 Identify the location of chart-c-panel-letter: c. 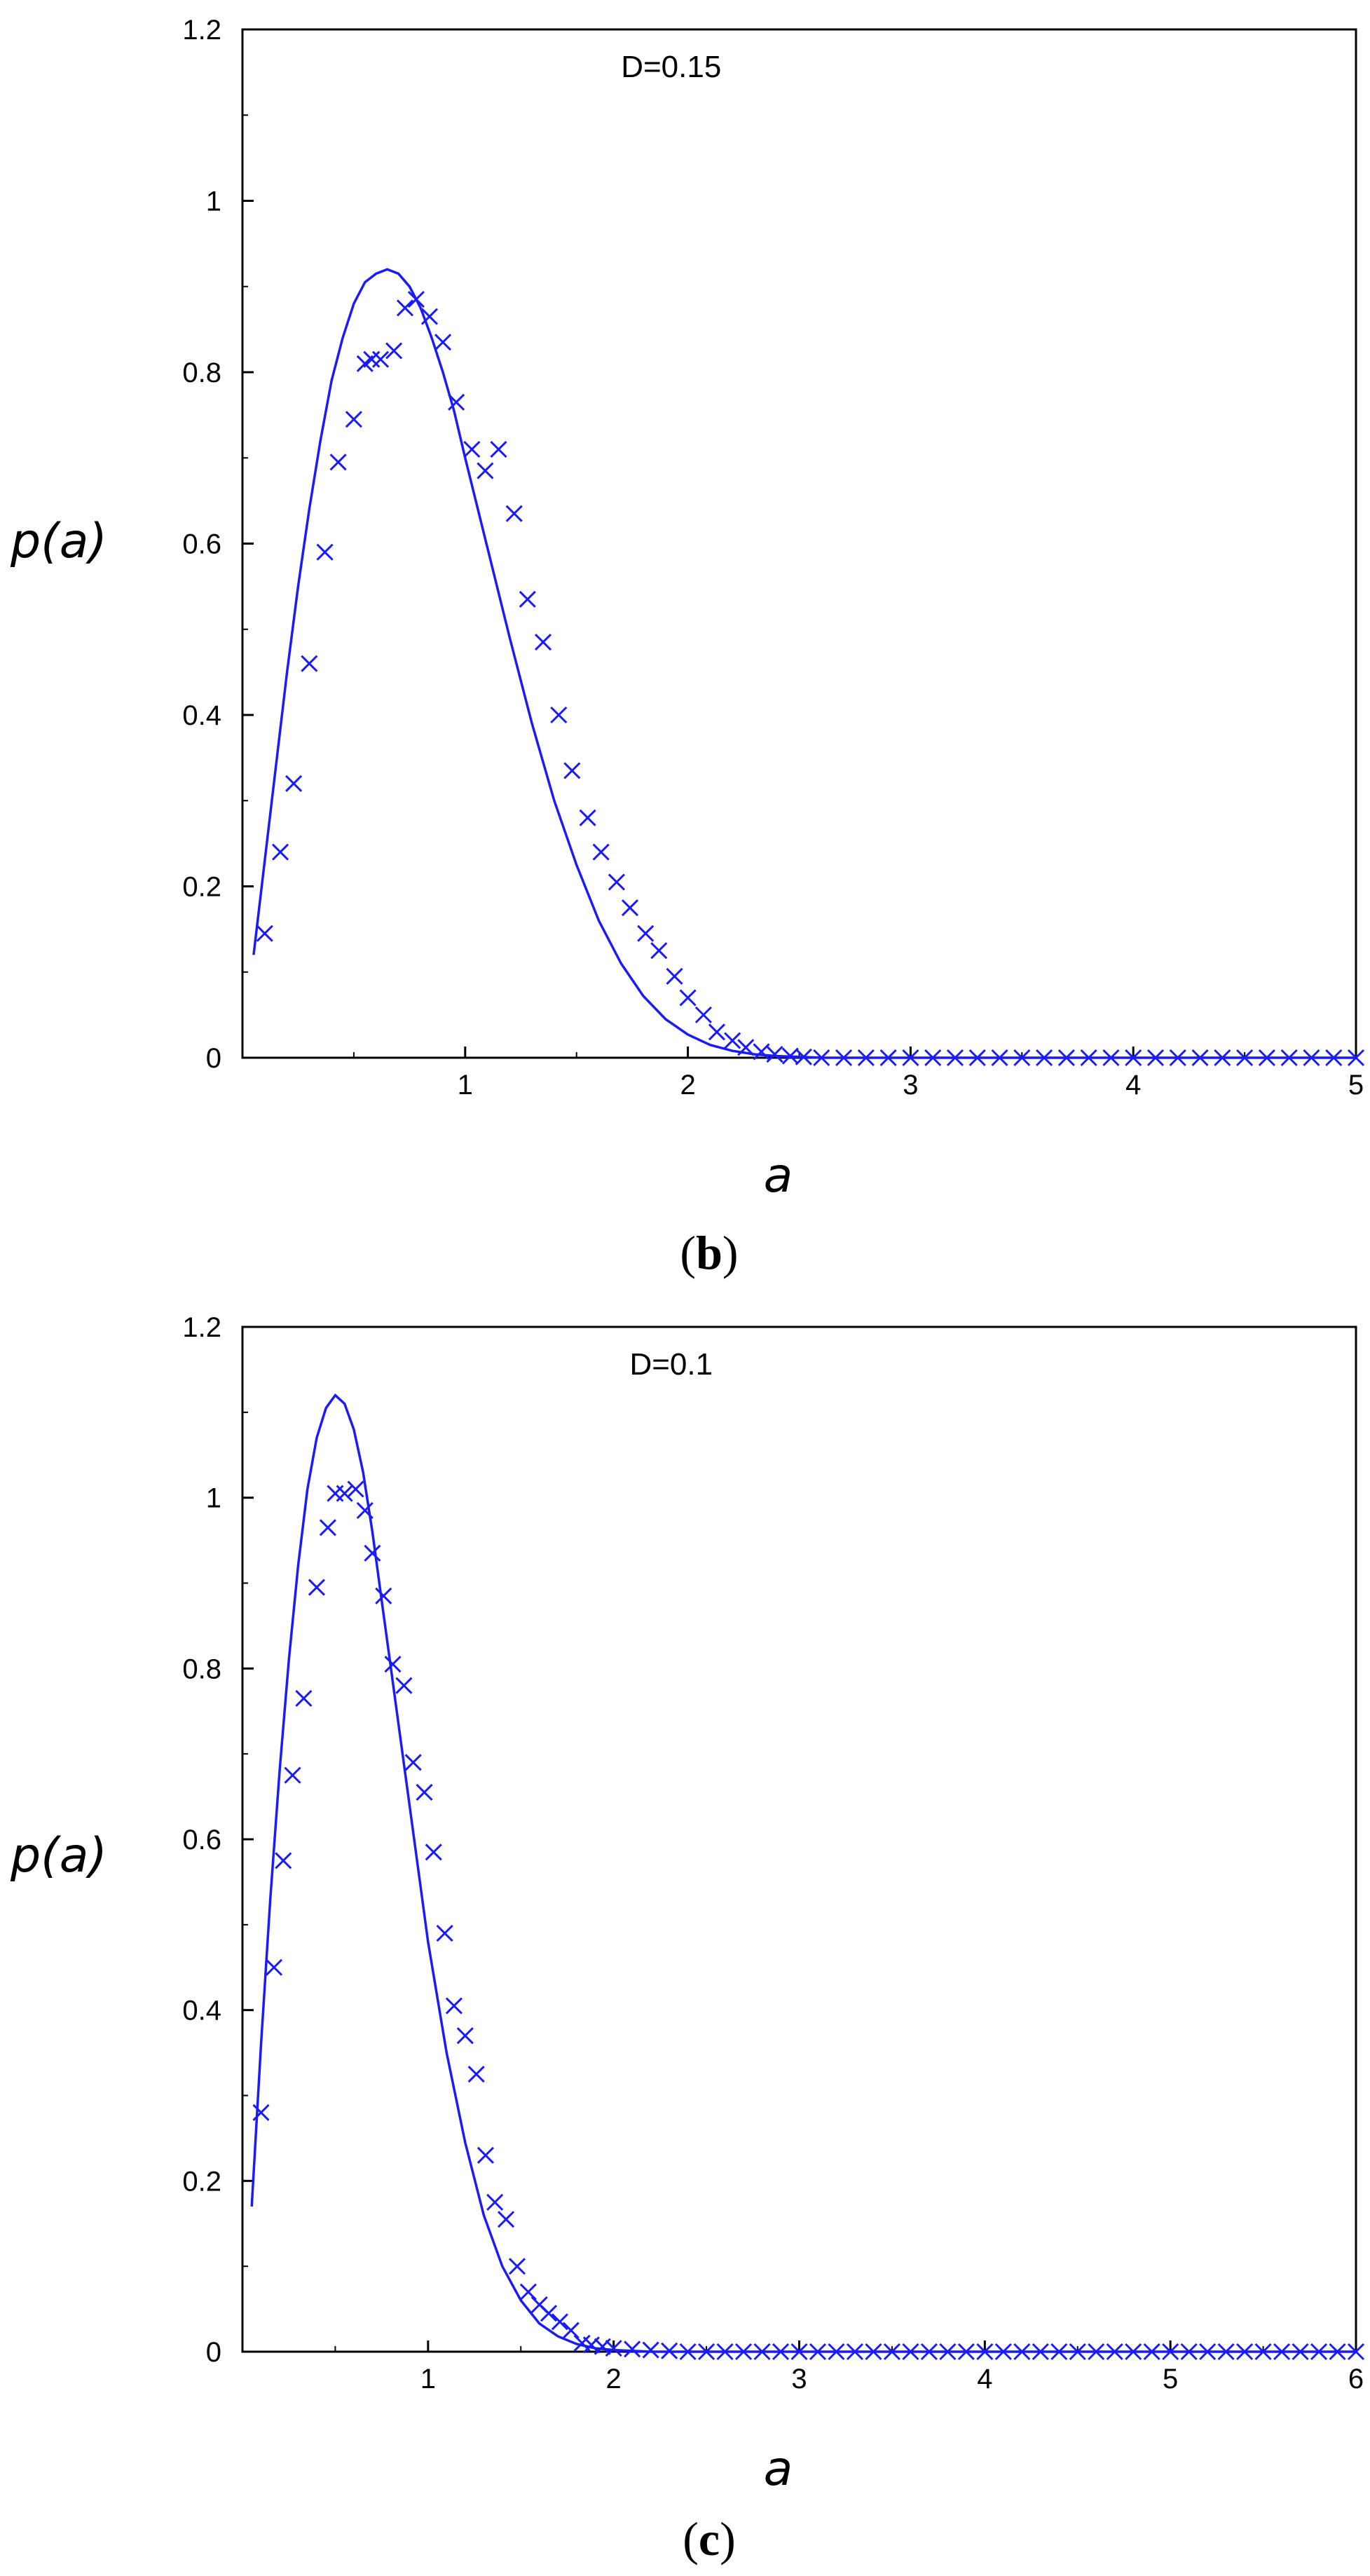
(709, 2538).